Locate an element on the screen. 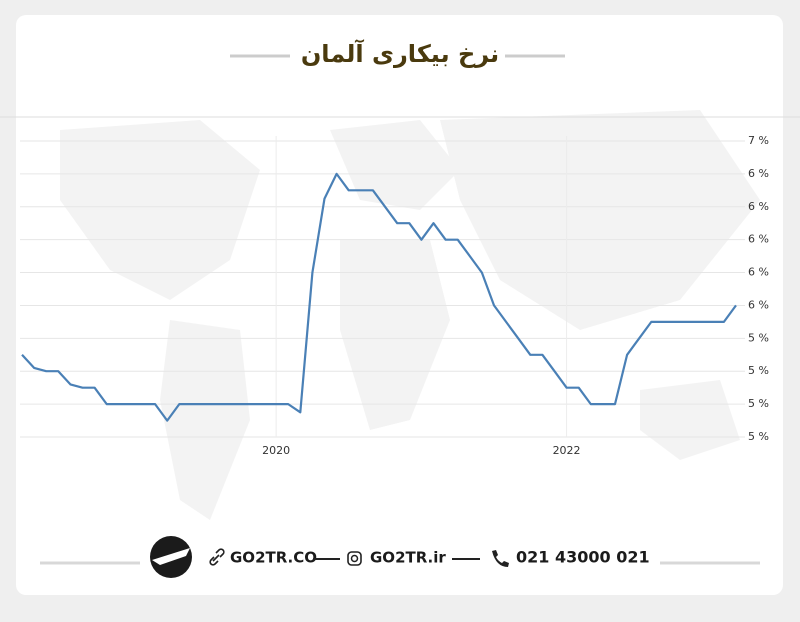 Image resolution: width=800 pixels, height=622 pixels. logo is located at coordinates (171, 557).